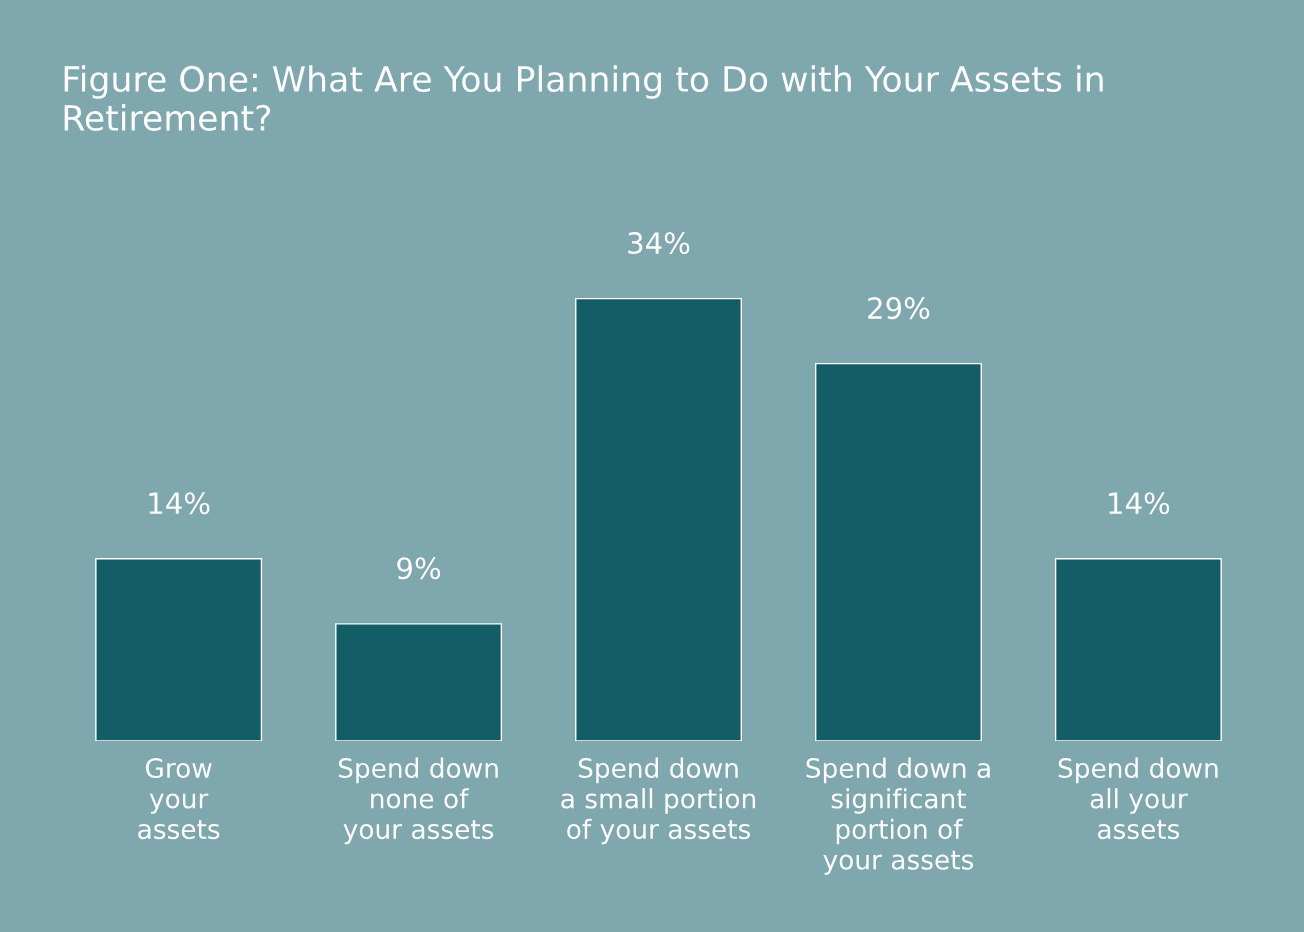  What do you see at coordinates (179, 799) in the screenshot?
I see `x-tick-label: Grow your assets` at bounding box center [179, 799].